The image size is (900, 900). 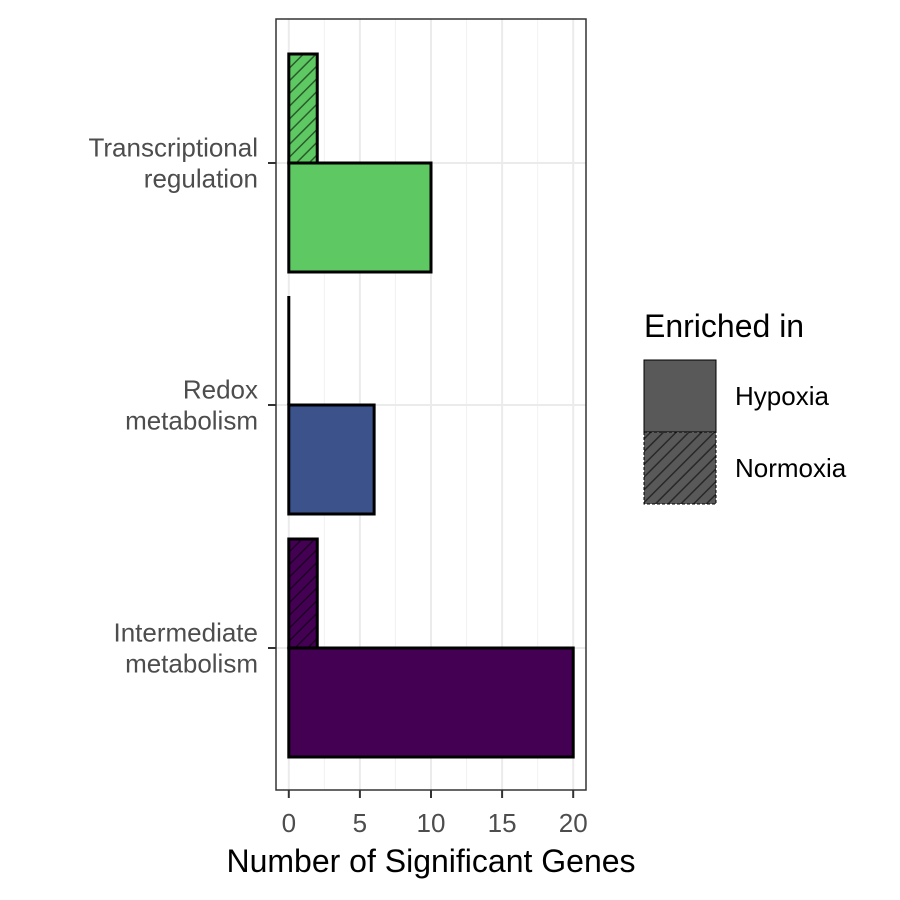 I want to click on legend-swatch, so click(x=680, y=396).